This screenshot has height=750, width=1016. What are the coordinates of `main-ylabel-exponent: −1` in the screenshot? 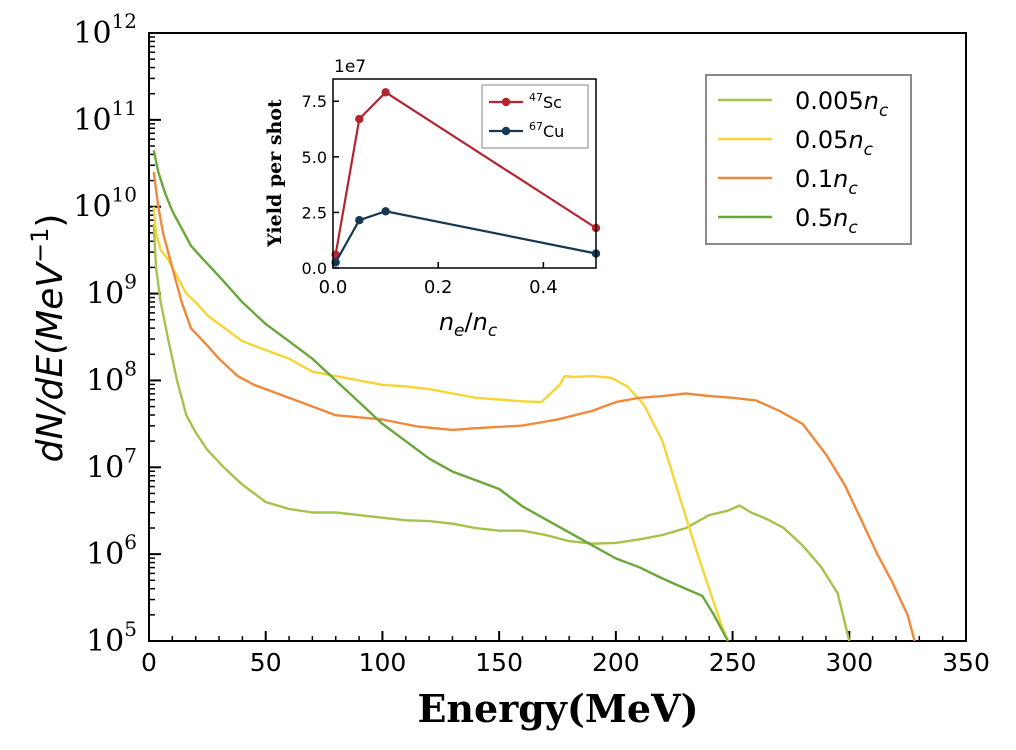 It's located at (40, 245).